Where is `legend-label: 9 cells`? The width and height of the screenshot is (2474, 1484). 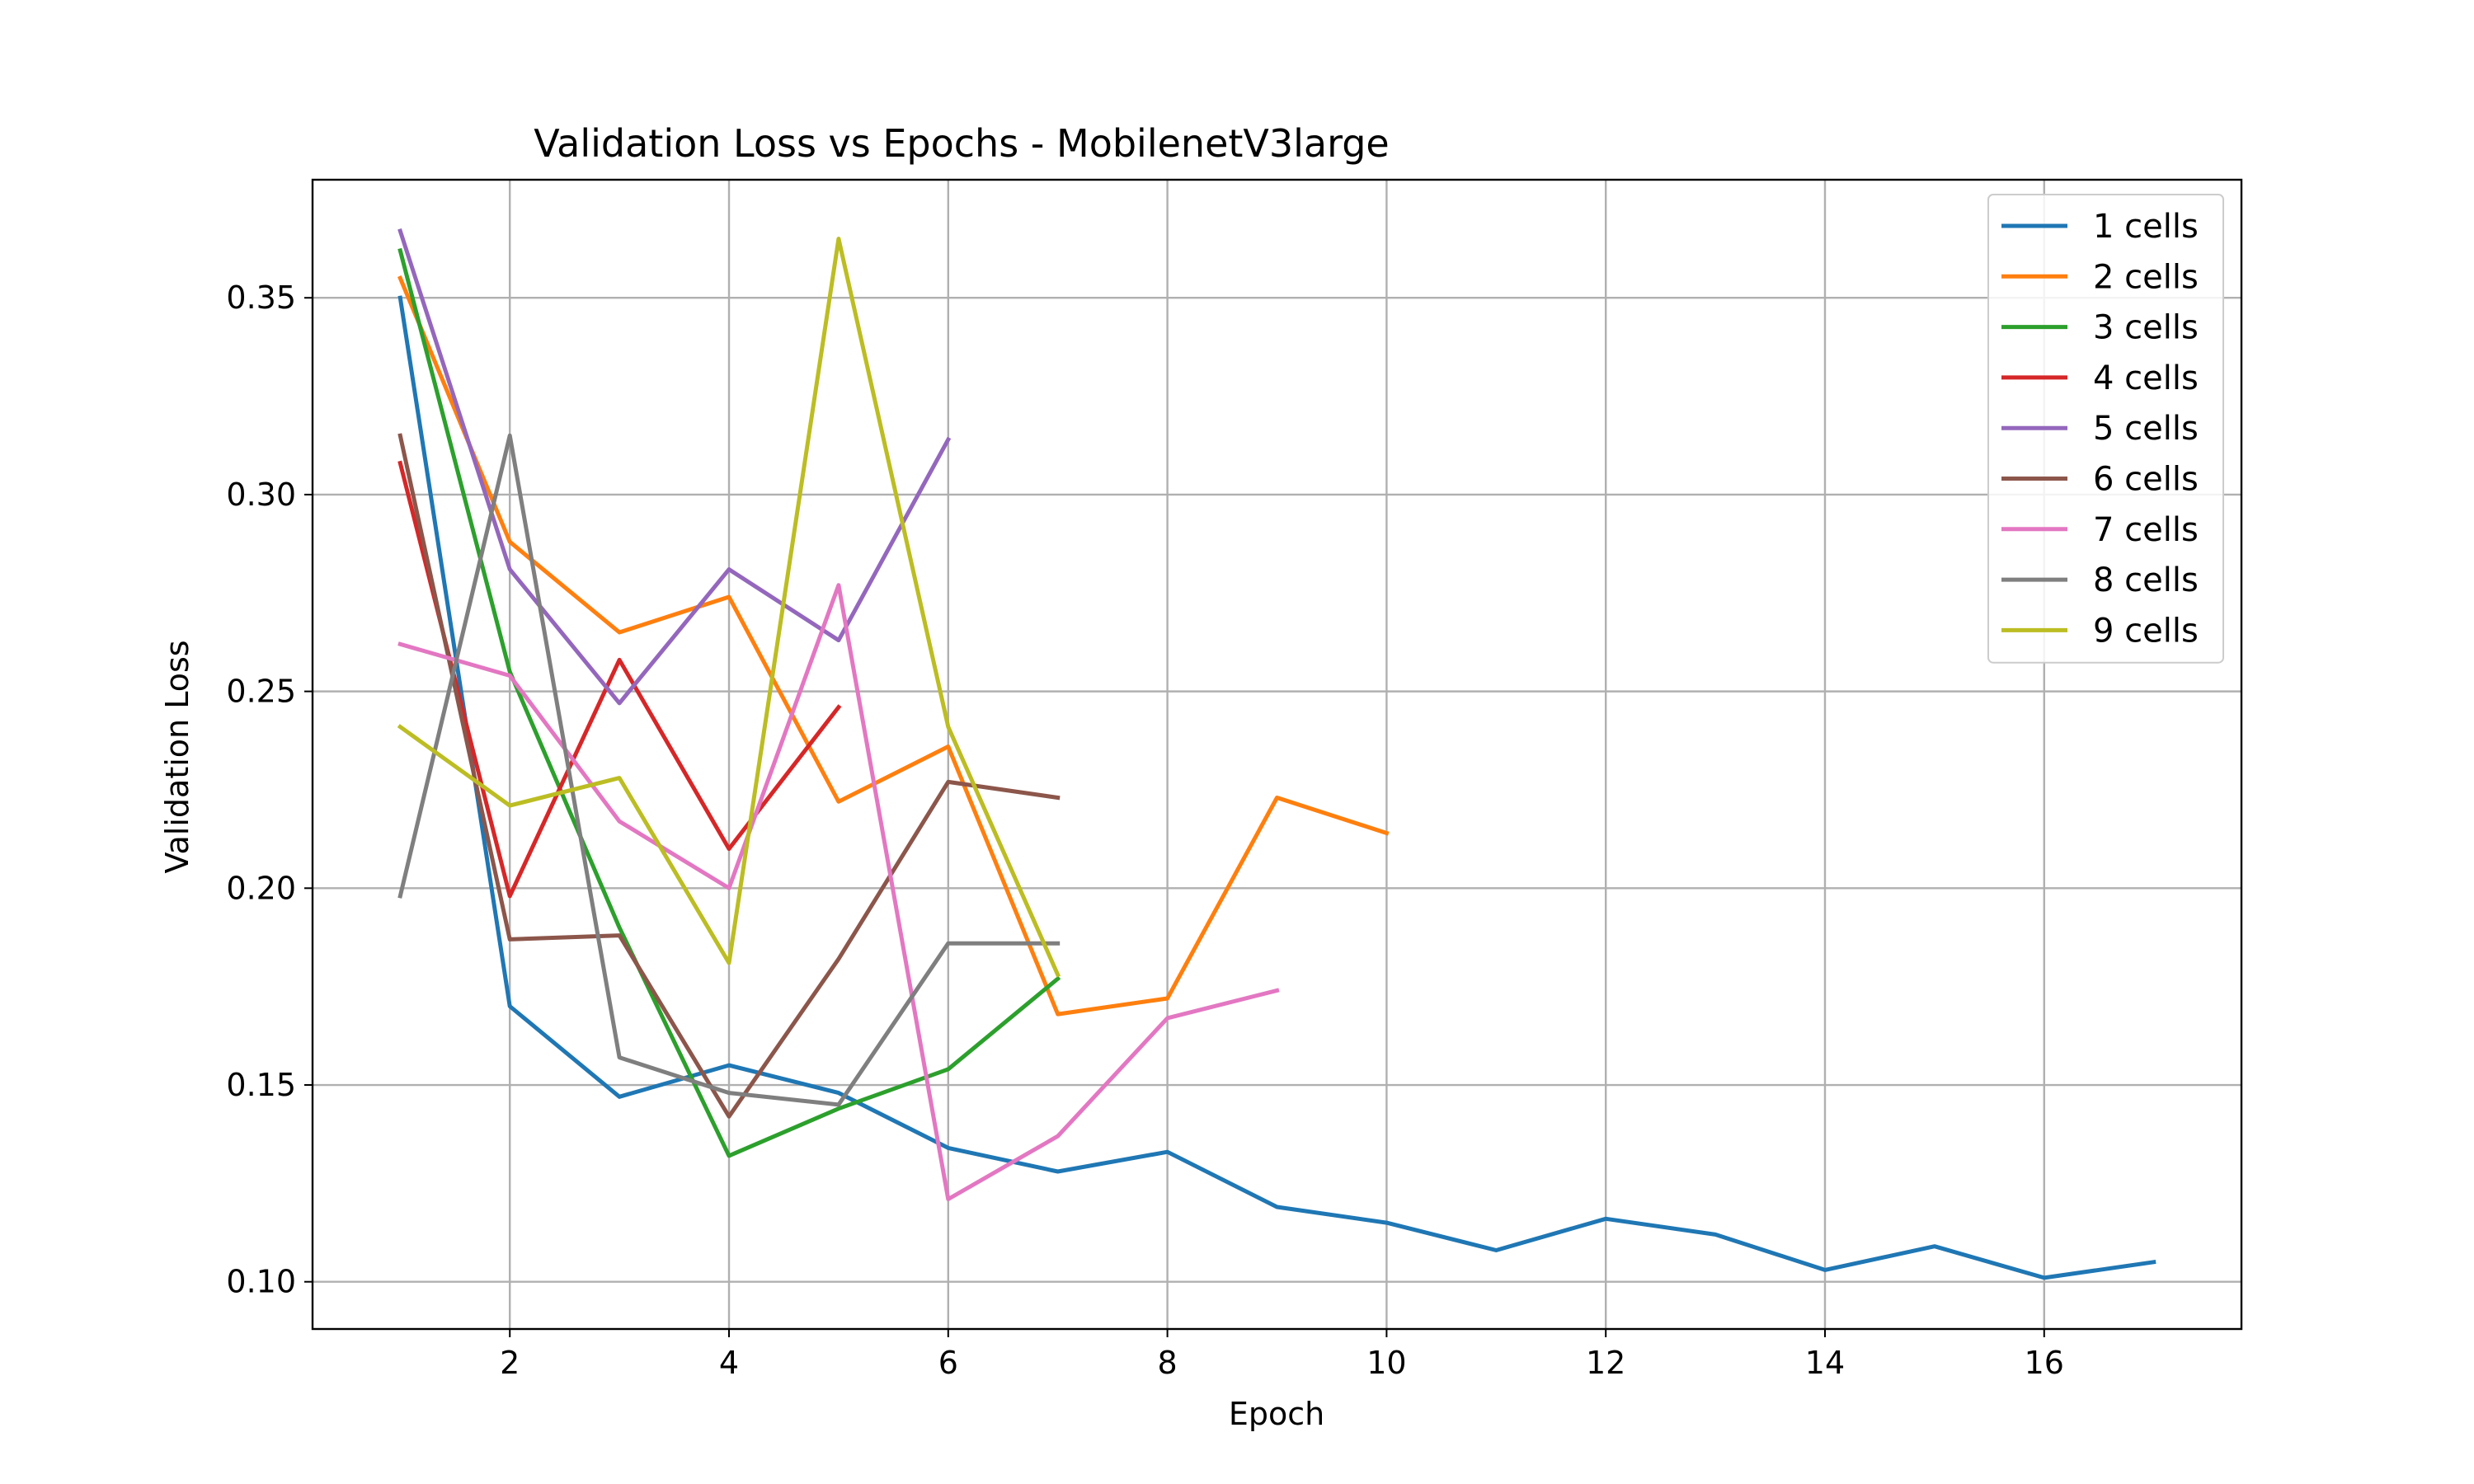 legend-label: 9 cells is located at coordinates (2146, 631).